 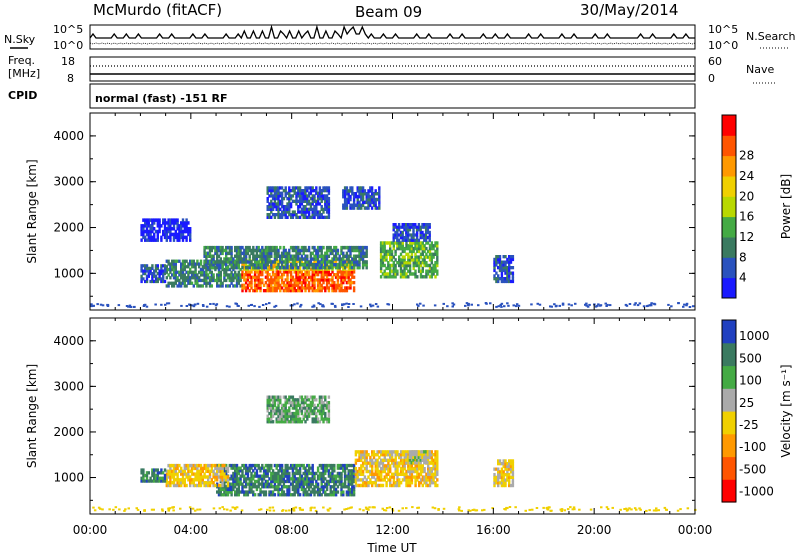 What do you see at coordinates (715, 61) in the screenshot?
I see `nave-right-top: 60` at bounding box center [715, 61].